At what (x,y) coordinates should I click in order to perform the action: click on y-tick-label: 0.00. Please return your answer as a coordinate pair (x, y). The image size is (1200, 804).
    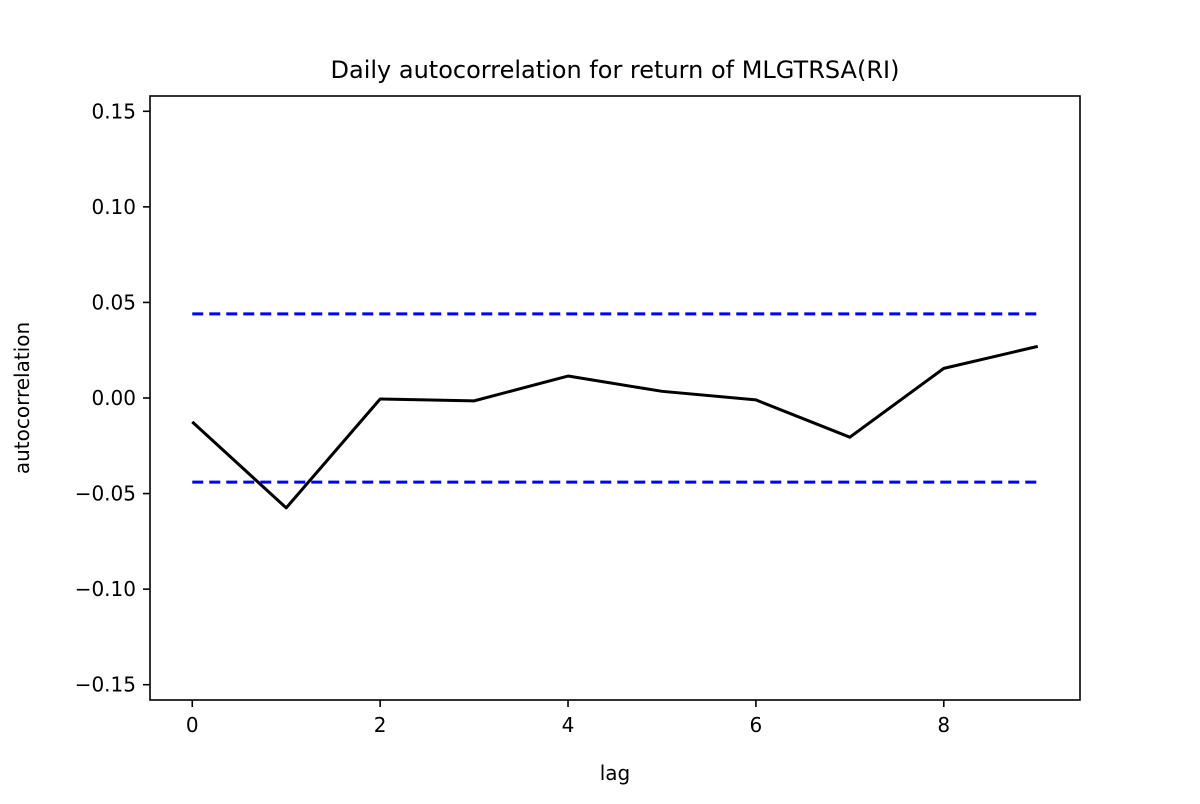
    Looking at the image, I should click on (113, 398).